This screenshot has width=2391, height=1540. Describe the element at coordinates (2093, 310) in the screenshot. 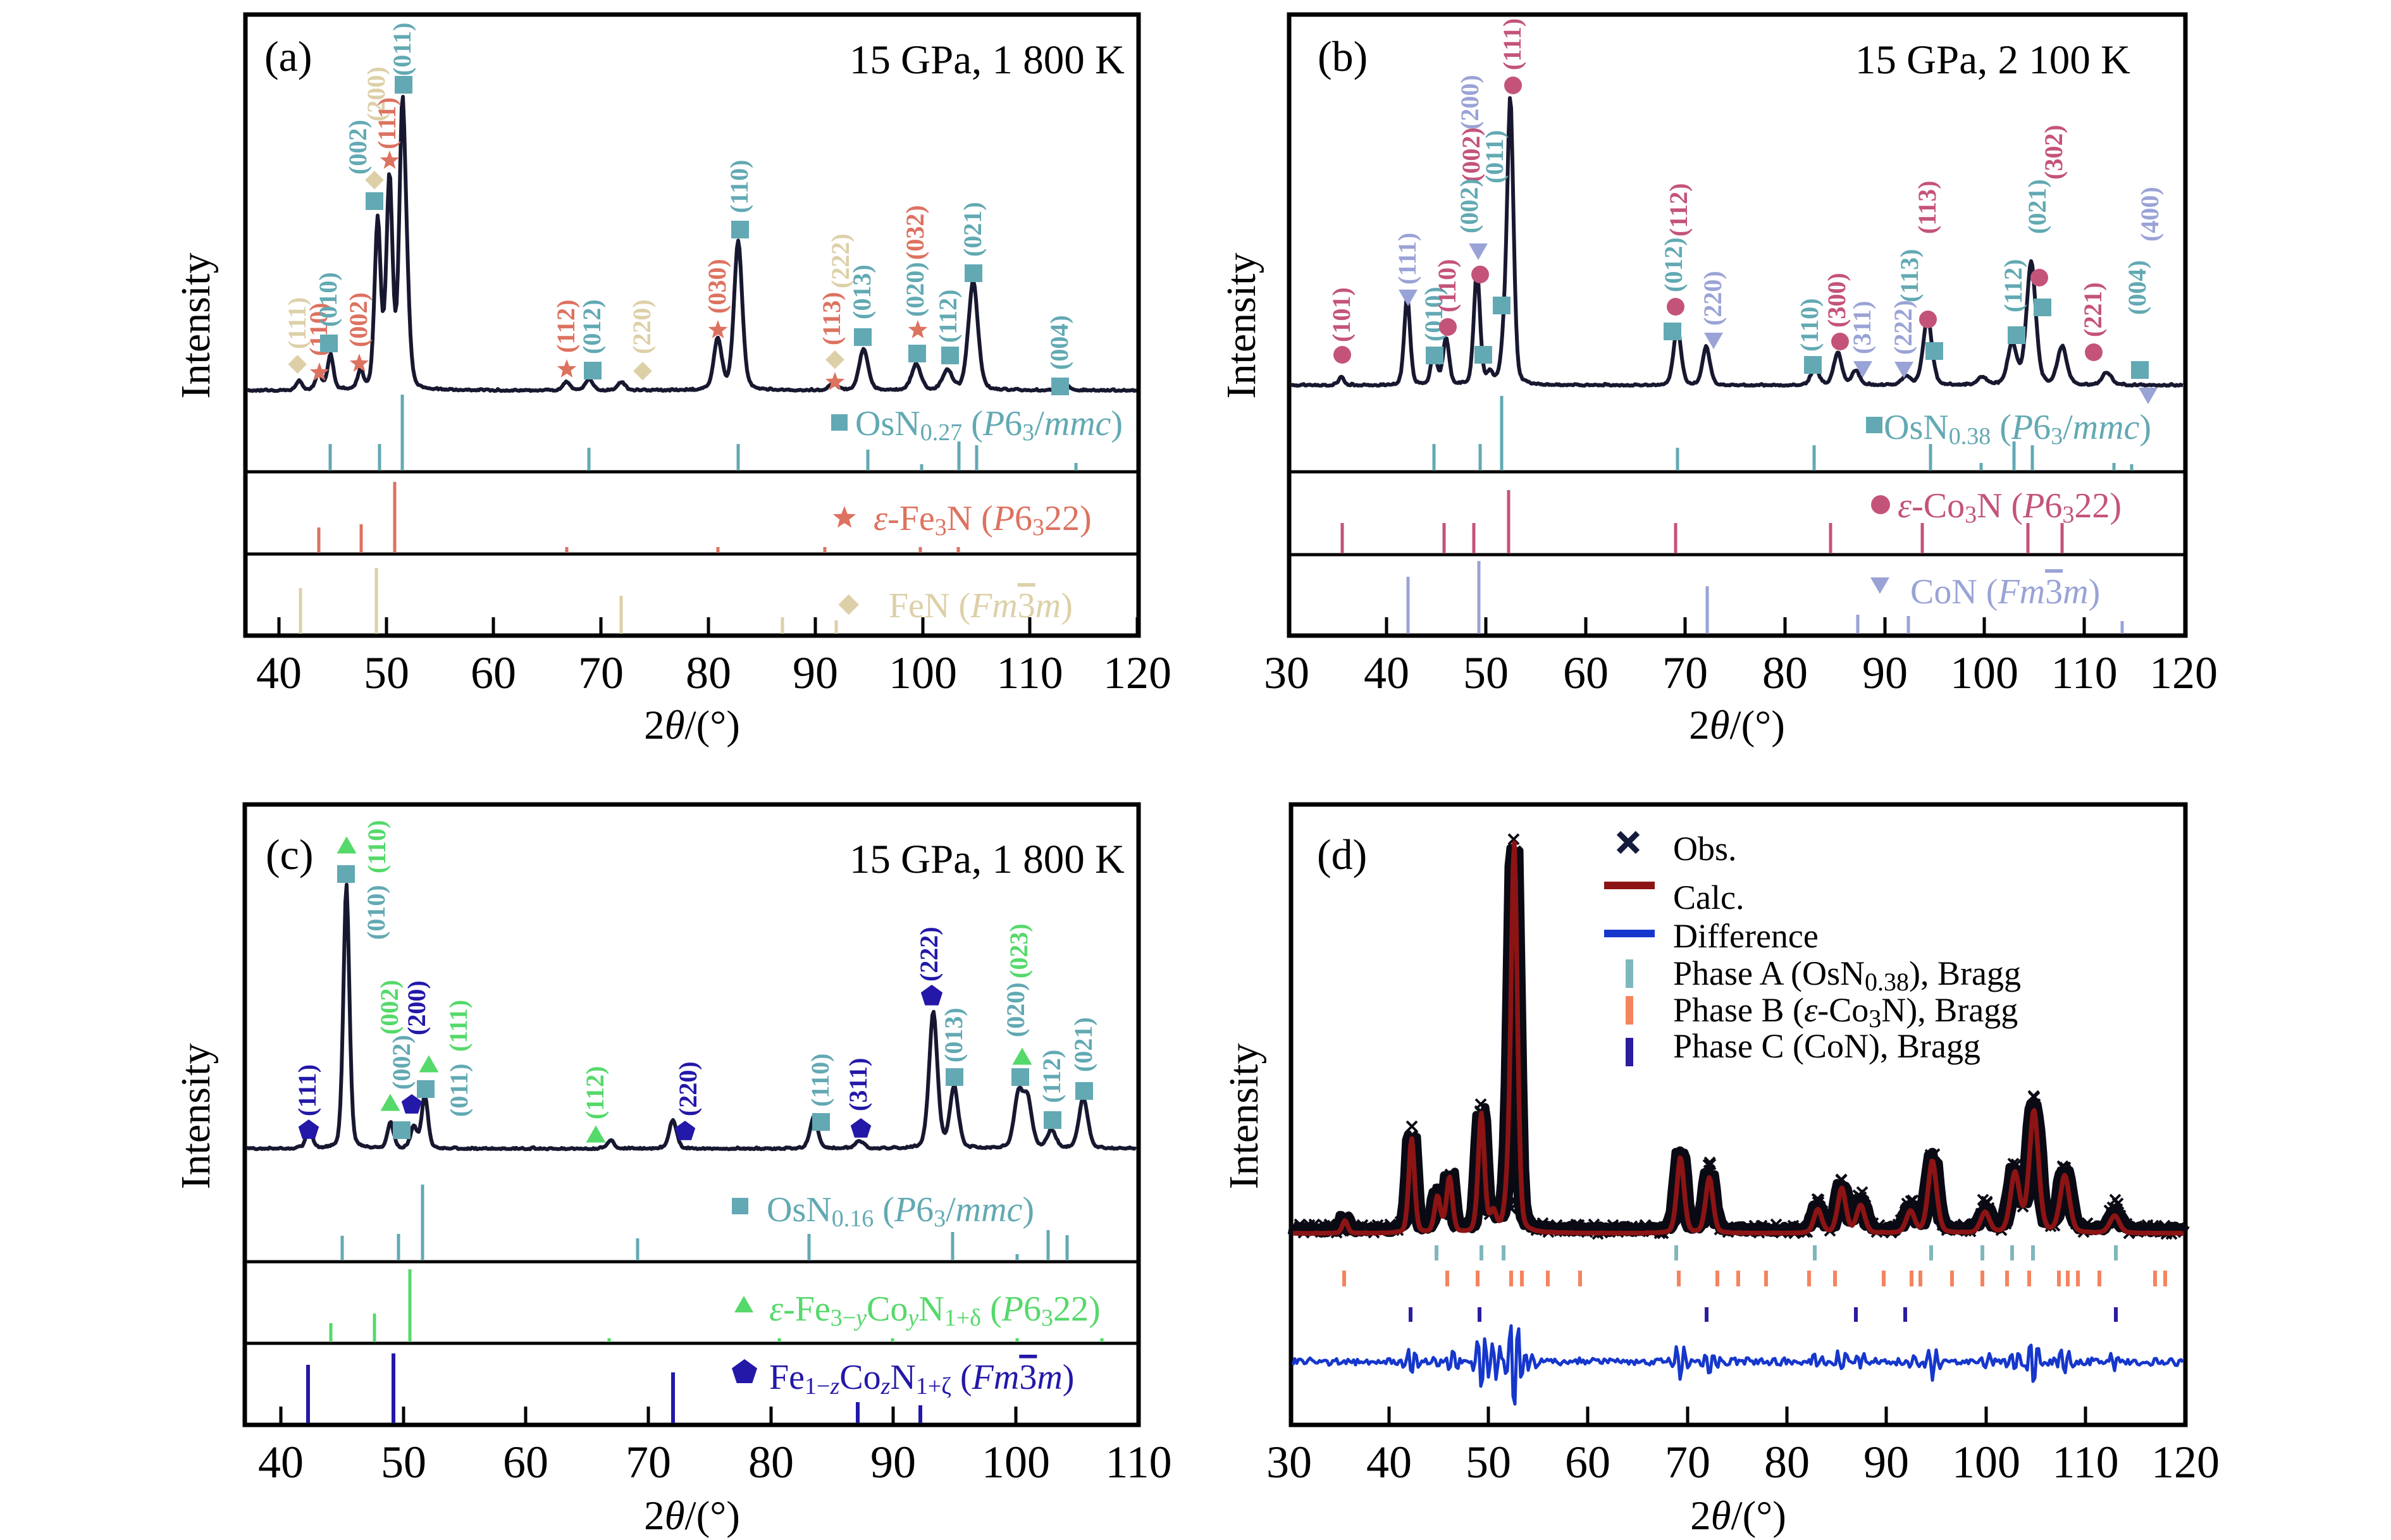

I see `svg-text: (221)` at that location.